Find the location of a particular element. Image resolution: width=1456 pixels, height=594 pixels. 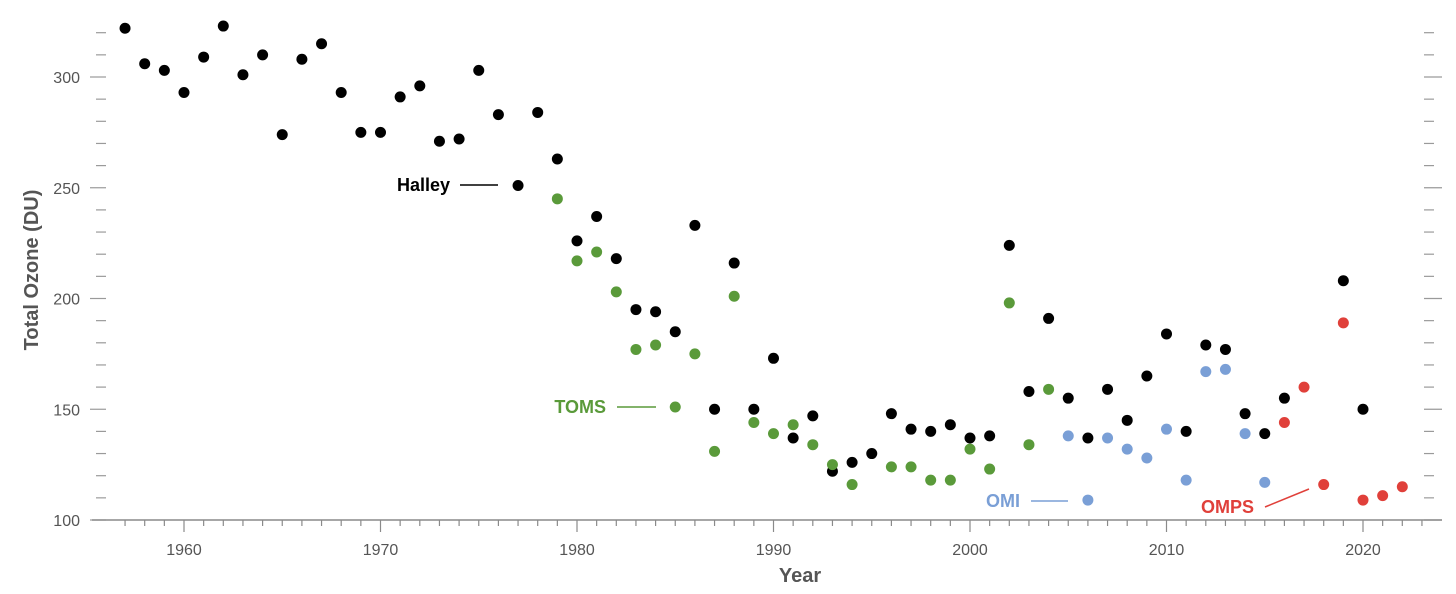

halley-label: Halley is located at coordinates (423, 185).